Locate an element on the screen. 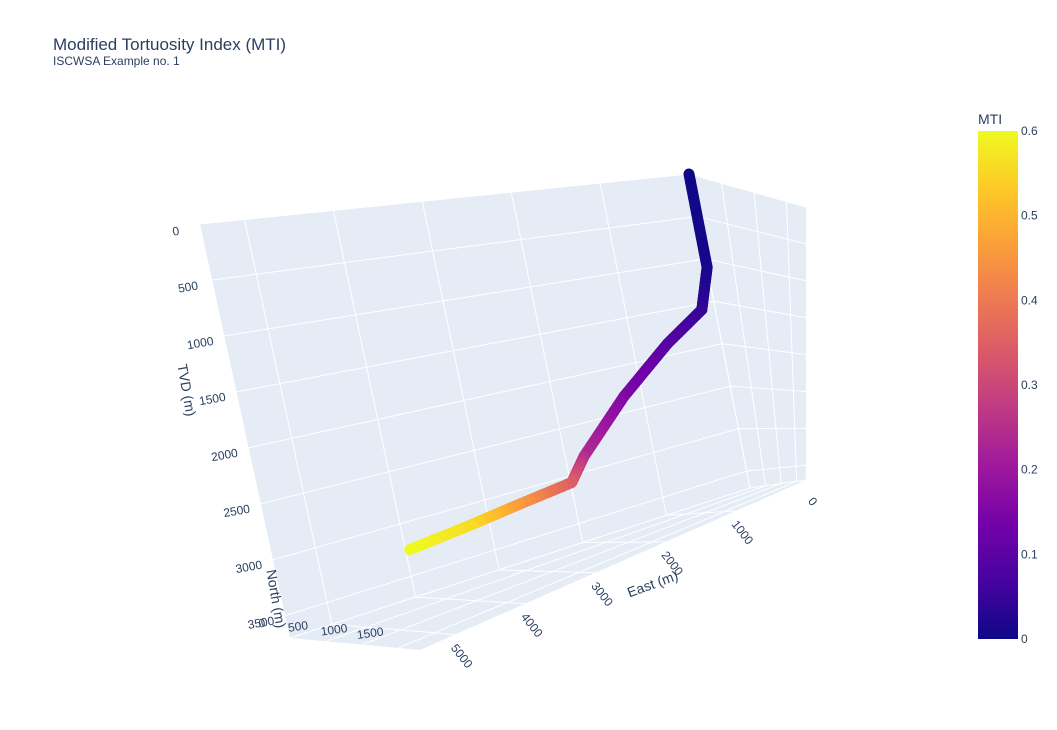 This screenshot has height=730, width=1057. tick-label-tvd: 1500 is located at coordinates (212, 399).